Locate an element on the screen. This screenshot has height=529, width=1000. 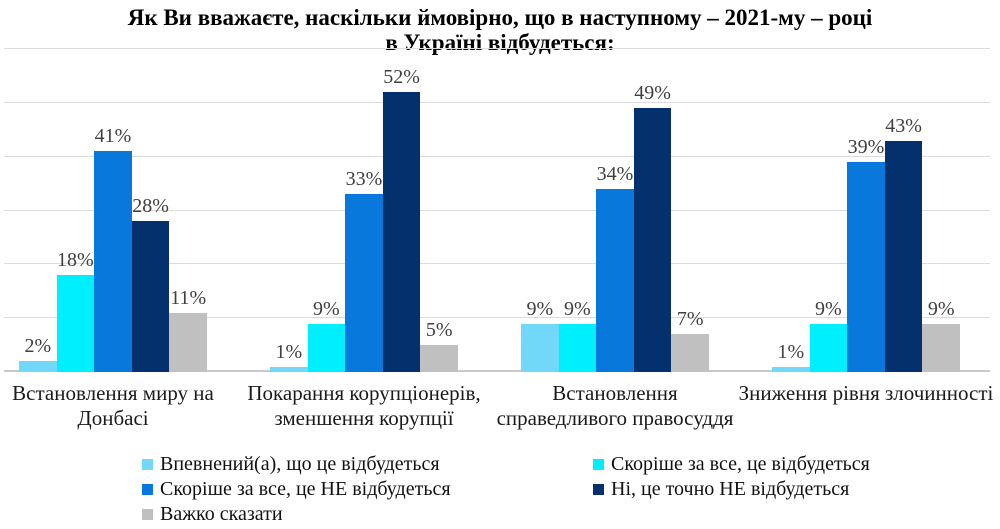
value-label: 43% is located at coordinates (903, 125).